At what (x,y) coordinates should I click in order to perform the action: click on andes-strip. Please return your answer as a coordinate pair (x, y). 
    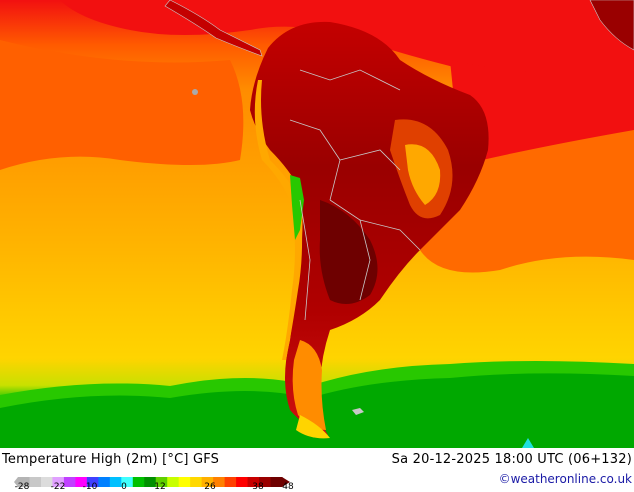
    Looking at the image, I should click on (278, 220).